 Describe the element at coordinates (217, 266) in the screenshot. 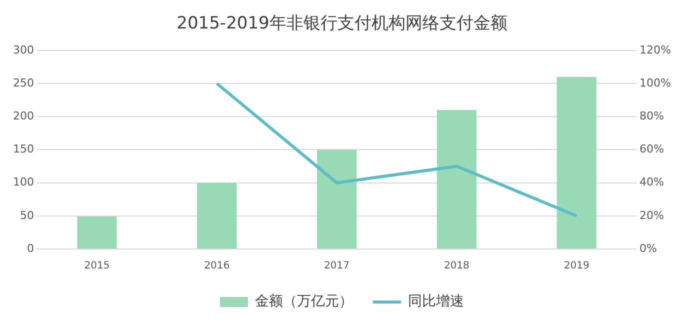

I see `x-tick-label: 2016` at that location.